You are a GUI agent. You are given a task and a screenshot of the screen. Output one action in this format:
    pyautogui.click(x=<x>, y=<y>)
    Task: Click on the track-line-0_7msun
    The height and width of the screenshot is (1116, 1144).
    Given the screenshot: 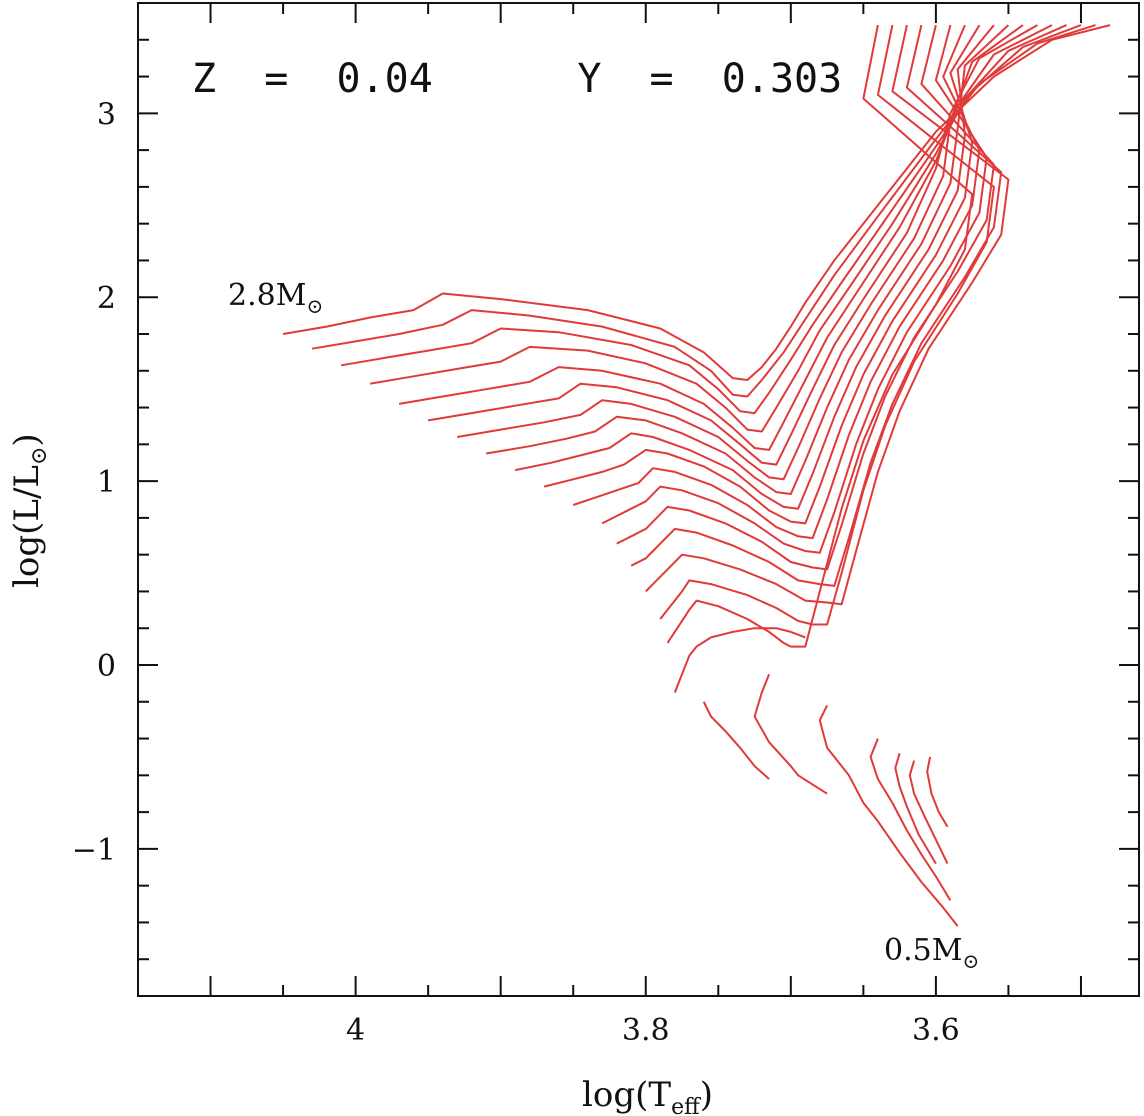 What is the action you would take?
    pyautogui.click(x=888, y=816)
    